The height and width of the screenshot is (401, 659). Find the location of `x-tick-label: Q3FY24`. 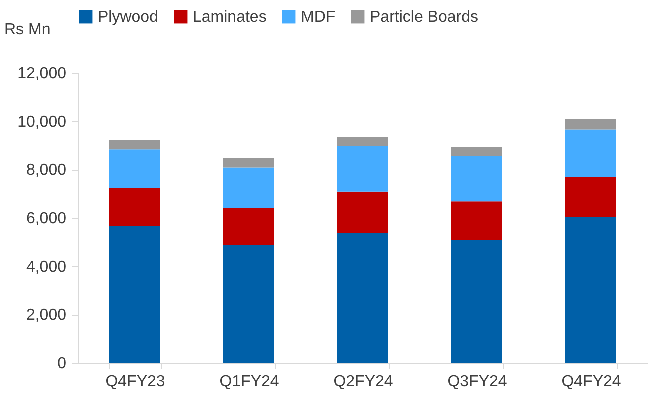

x-tick-label: Q3FY24 is located at coordinates (478, 382).